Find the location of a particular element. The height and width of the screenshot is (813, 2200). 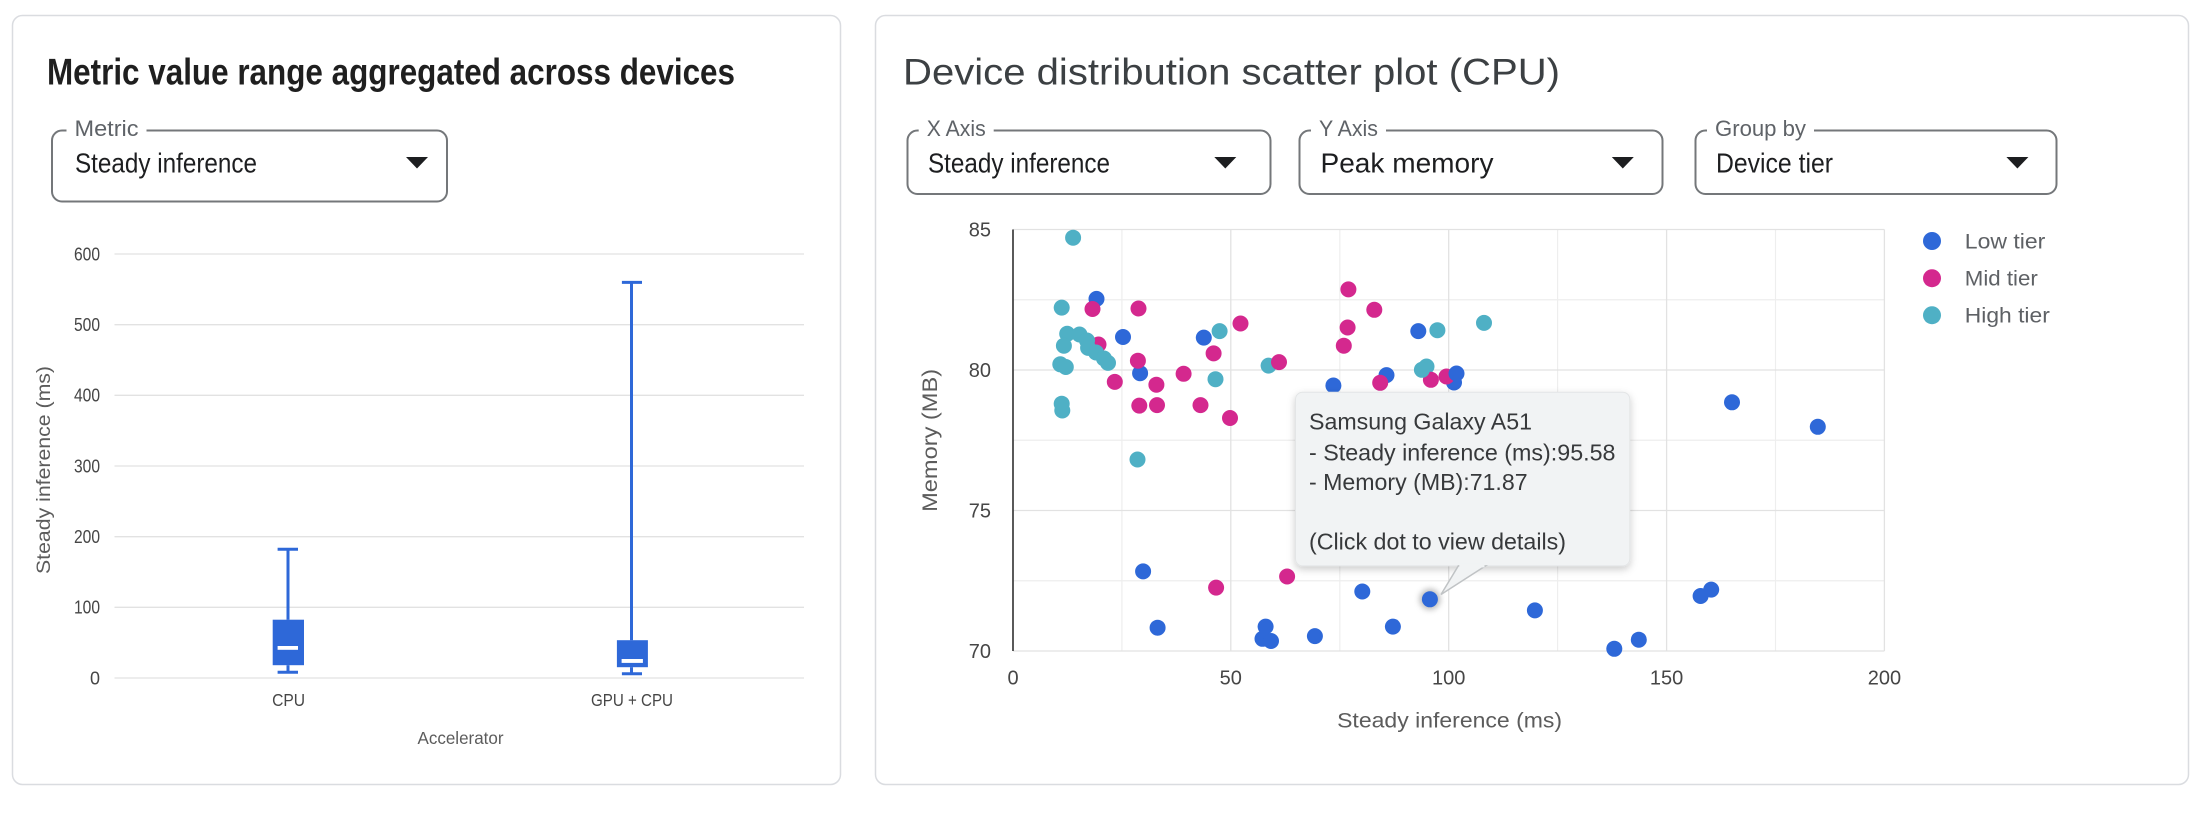

svg-text: Memory (MB) is located at coordinates (930, 440).